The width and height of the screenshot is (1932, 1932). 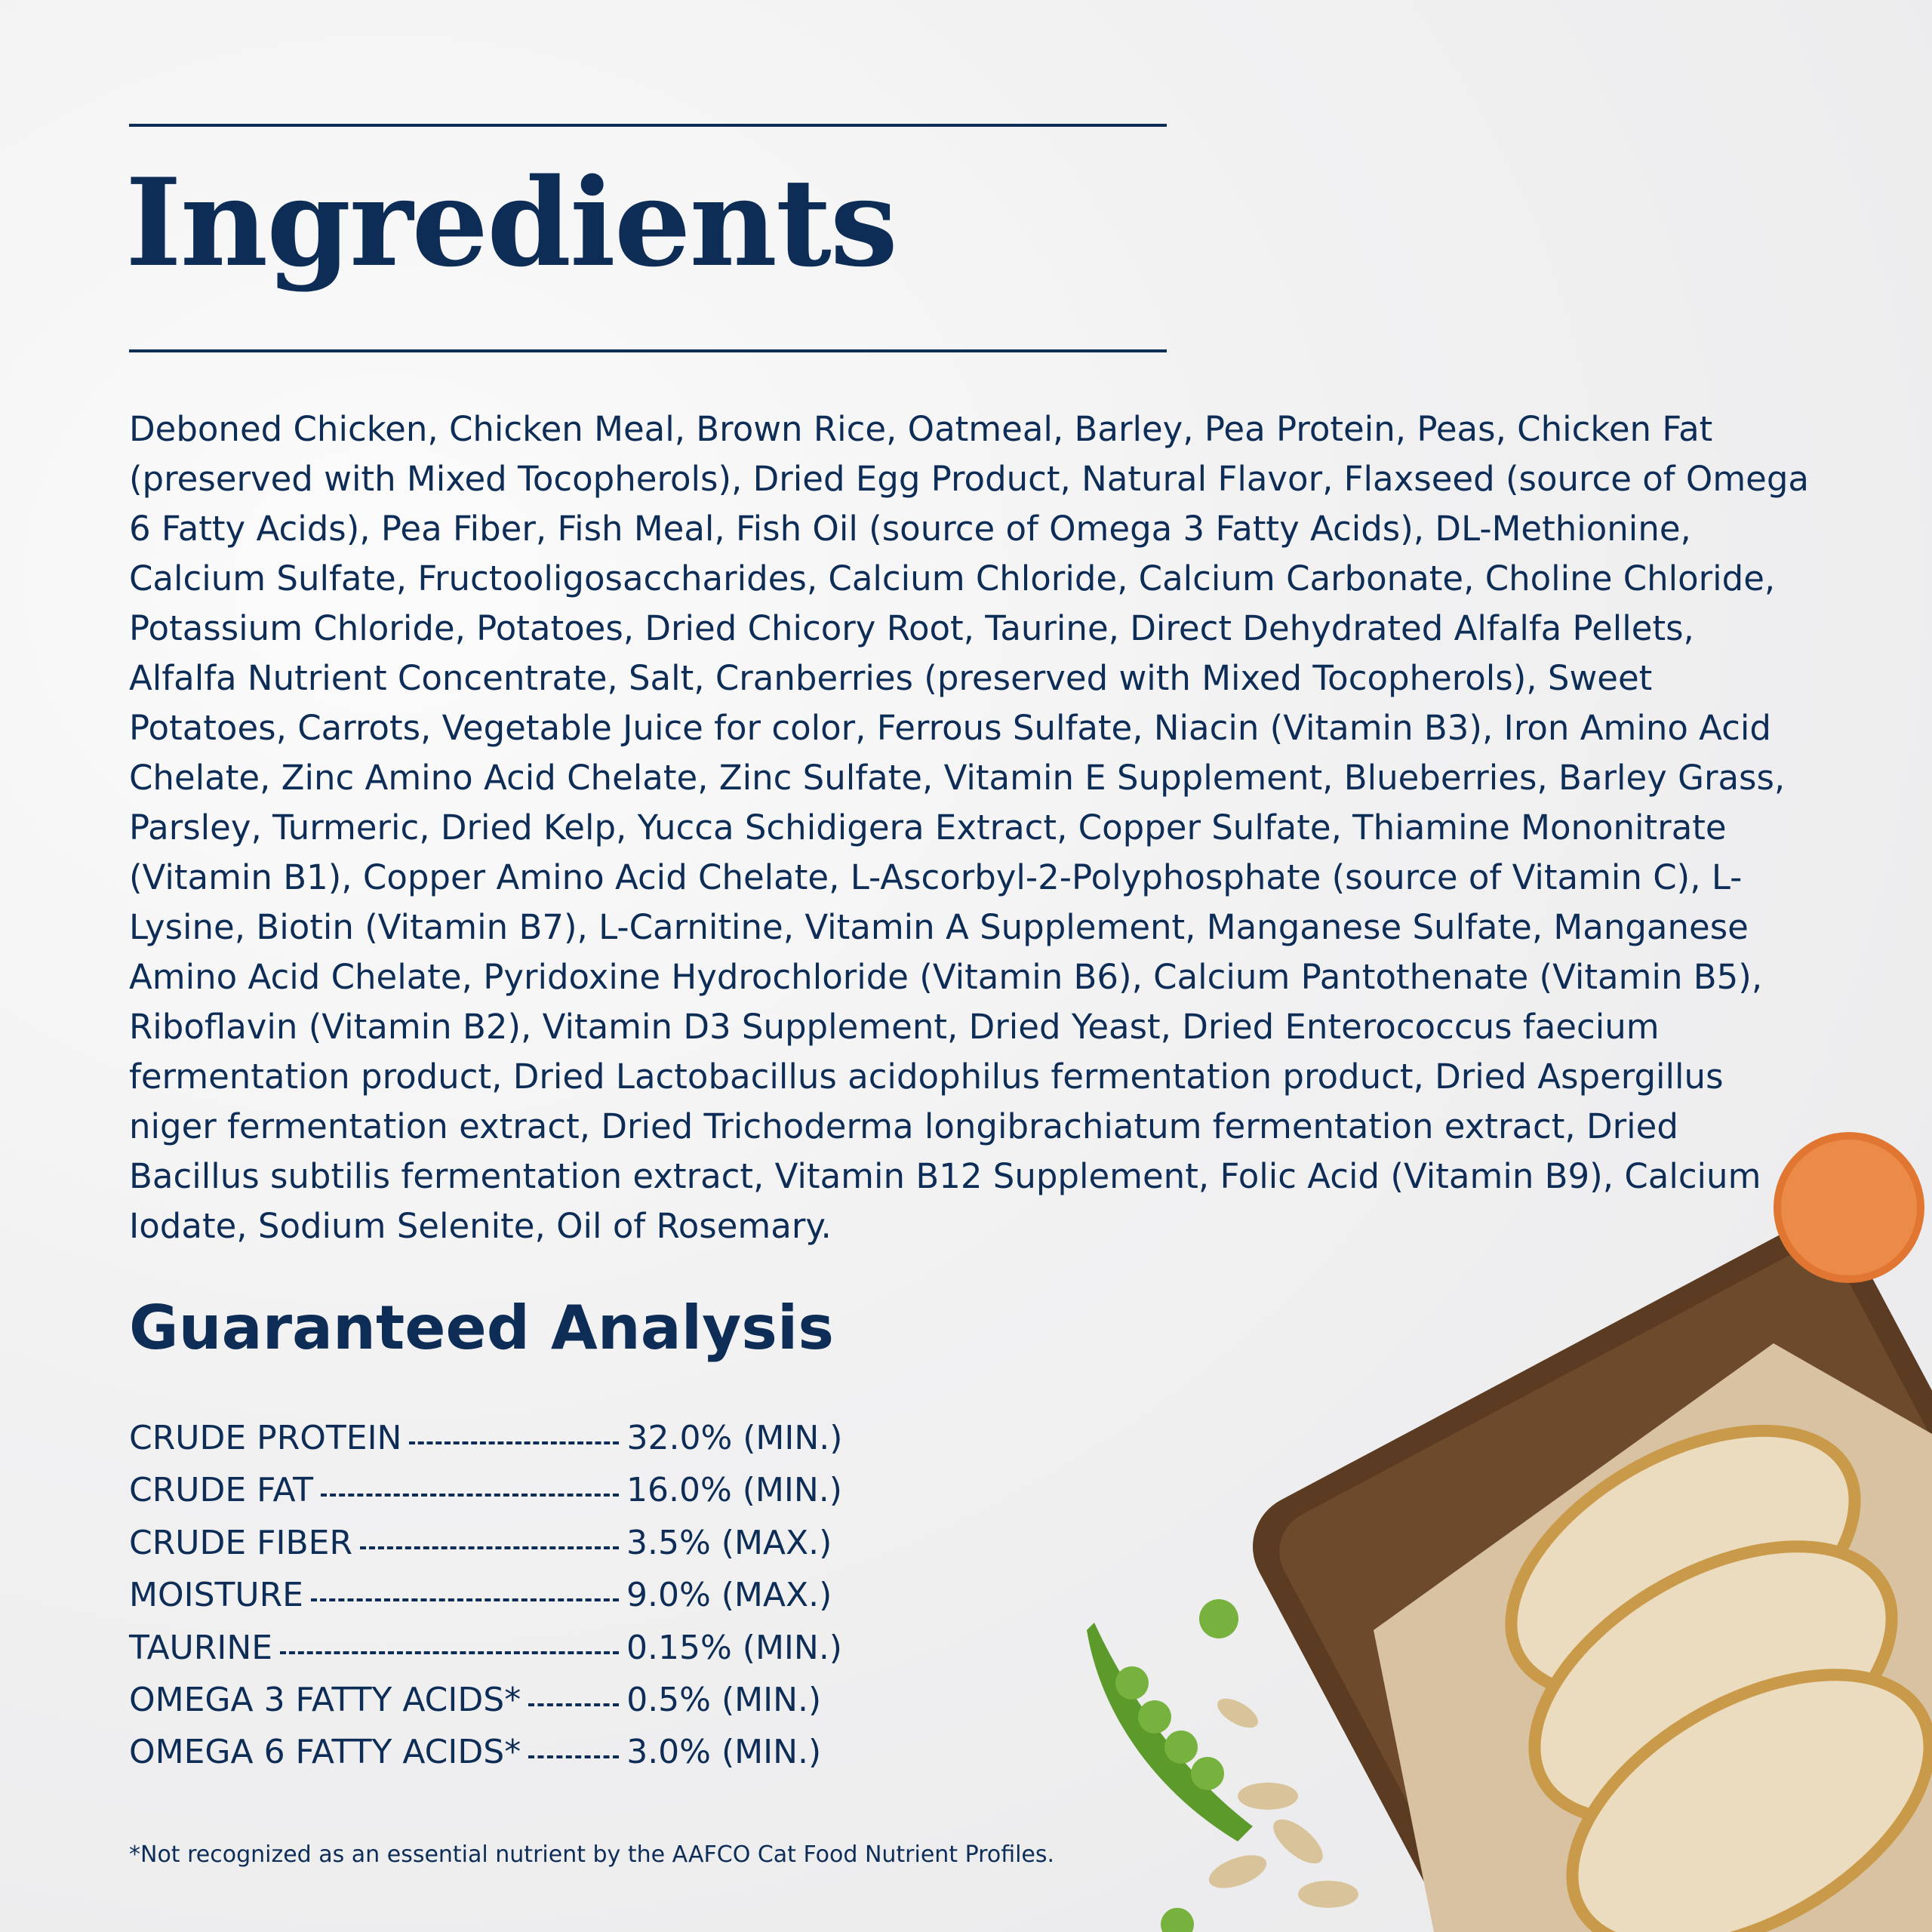 I want to click on analysis-row: OMEGA 3 FATTY ACIDS* 0.5% (MIN.), so click(x=491, y=1707).